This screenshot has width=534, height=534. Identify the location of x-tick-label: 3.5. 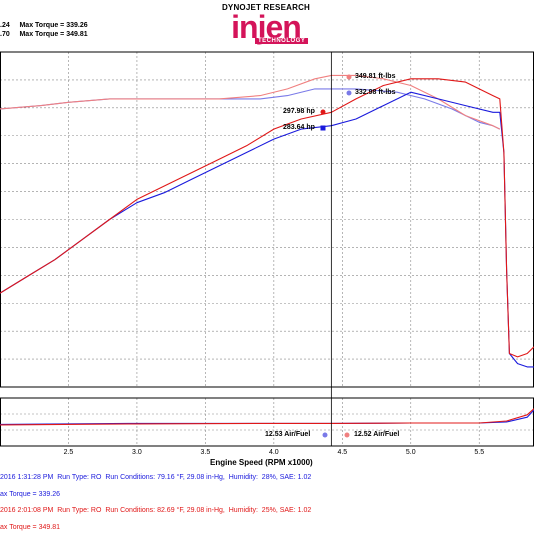
(206, 452).